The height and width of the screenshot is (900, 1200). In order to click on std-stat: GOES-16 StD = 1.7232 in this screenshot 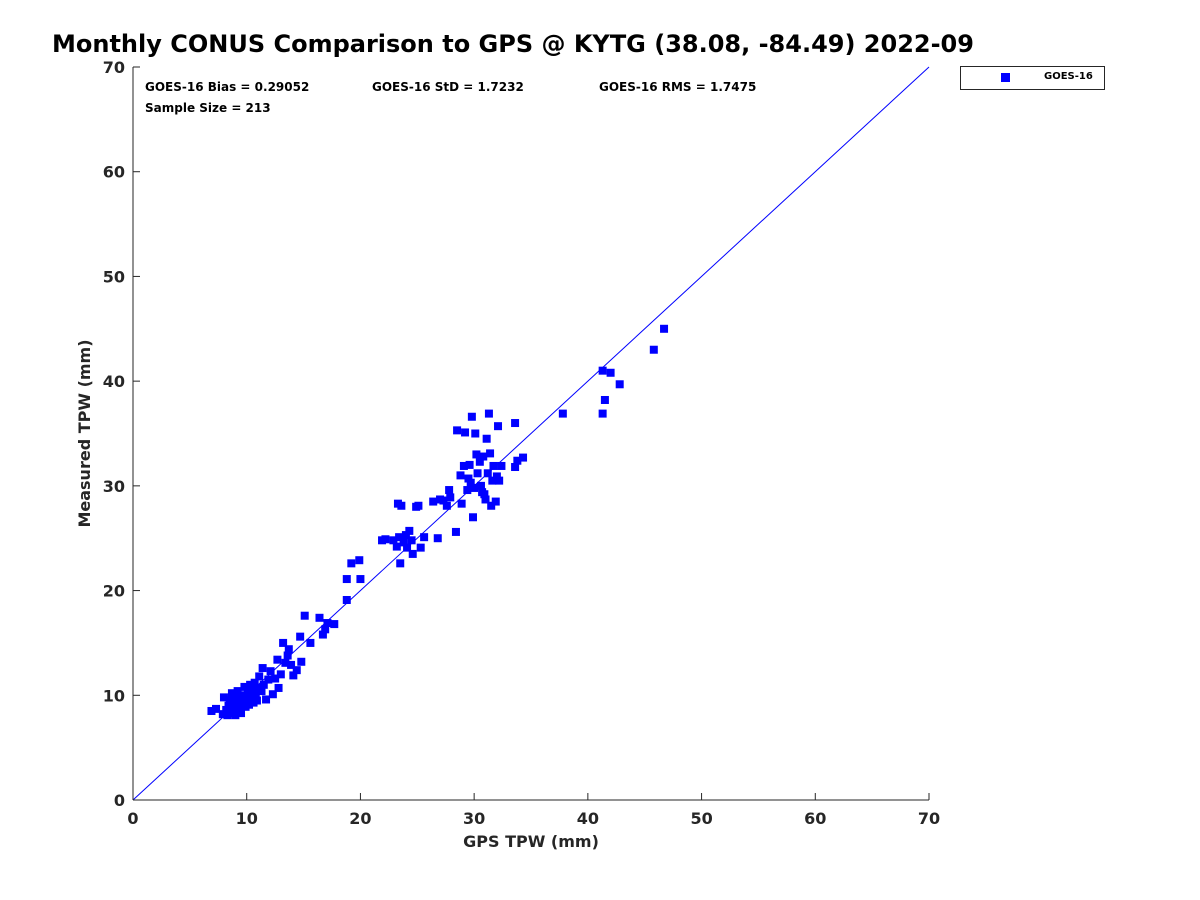, I will do `click(448, 87)`.